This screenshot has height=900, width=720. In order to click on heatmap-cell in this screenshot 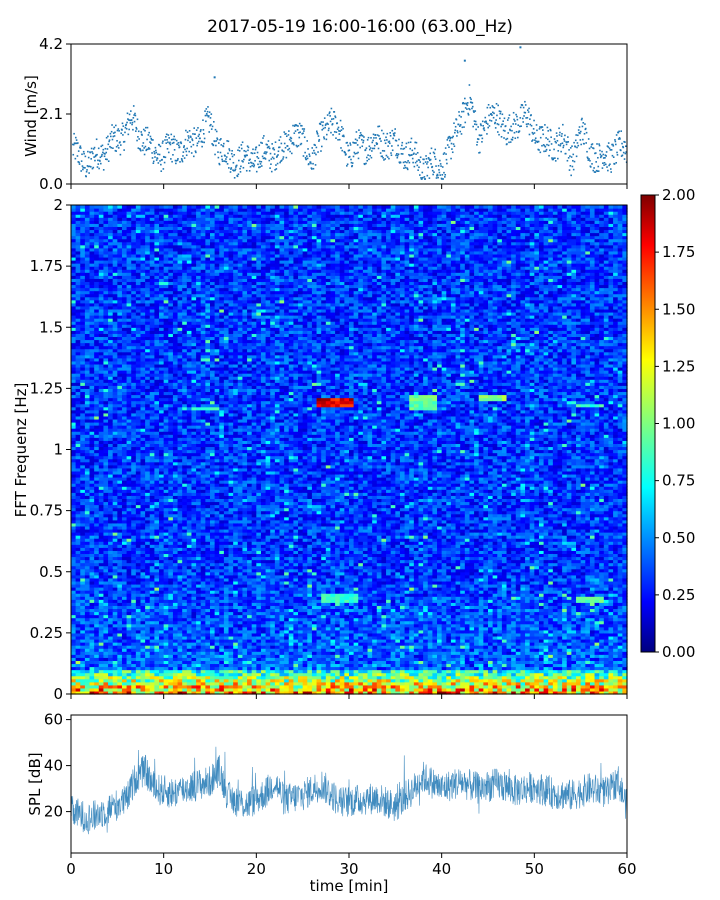, I will do `click(73, 207)`.